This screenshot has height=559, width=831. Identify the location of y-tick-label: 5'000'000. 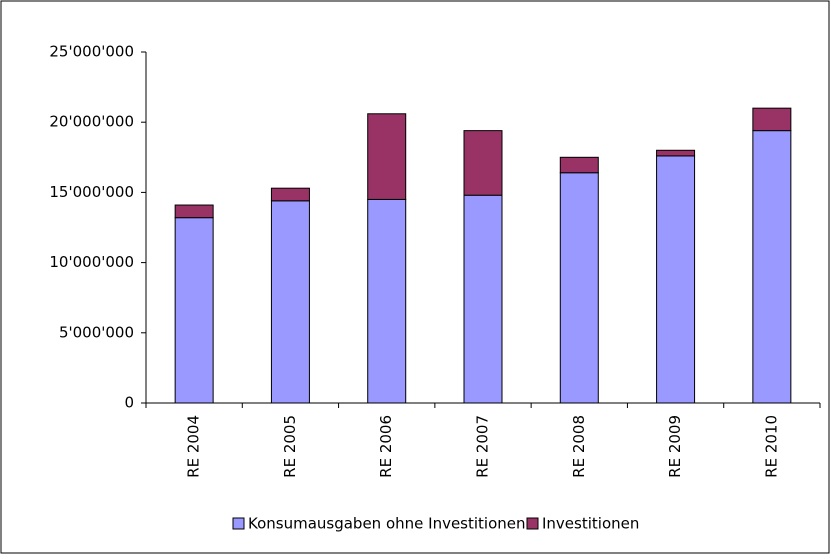
(96, 332).